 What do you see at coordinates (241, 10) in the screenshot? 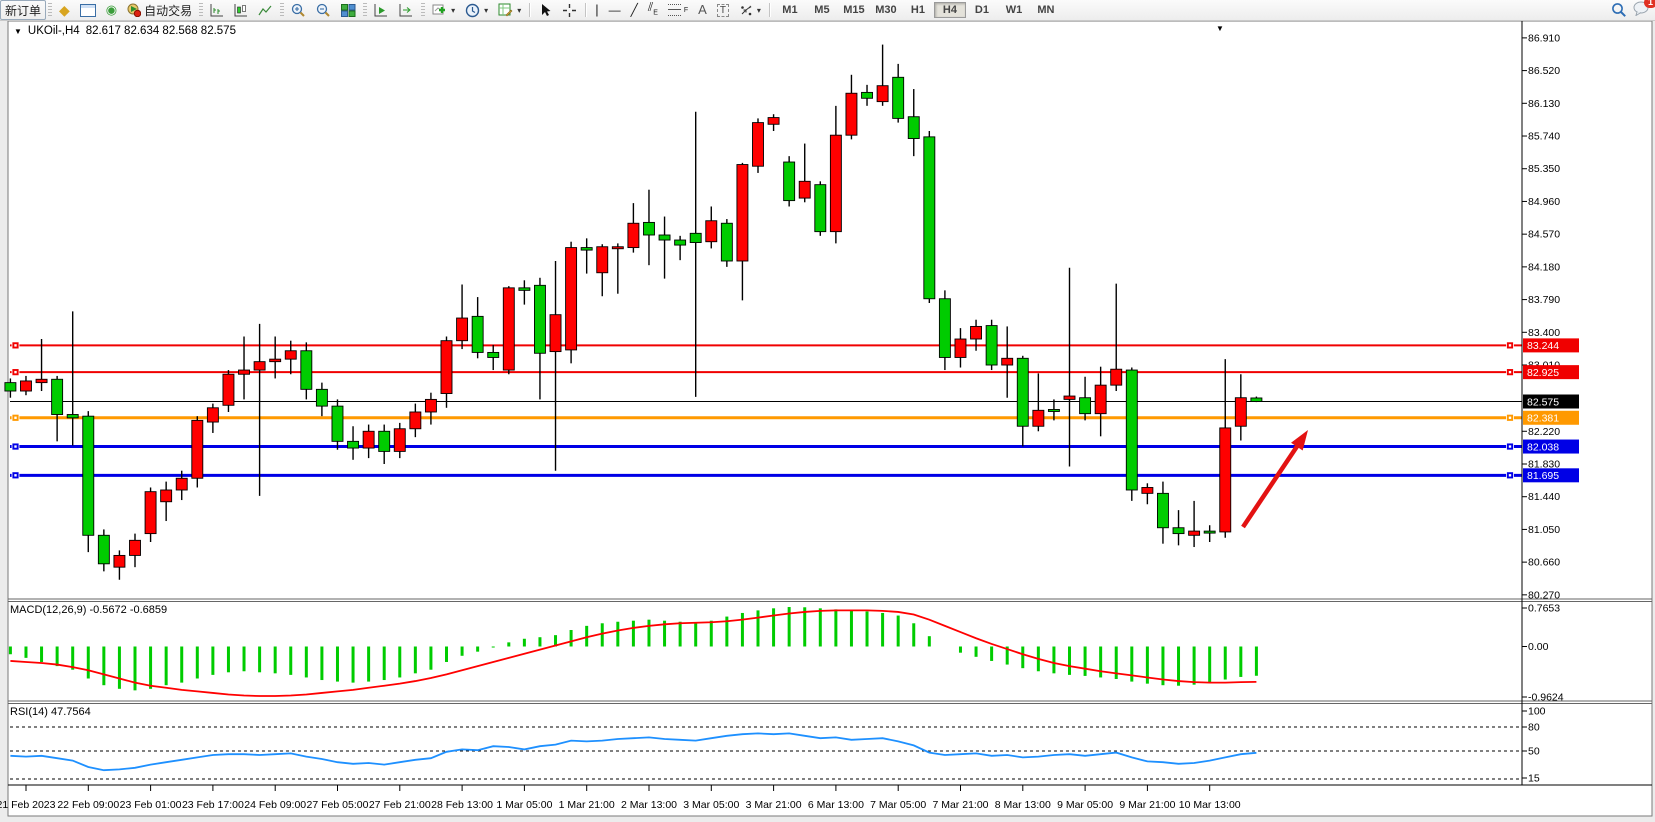
I see `candlestick-button` at bounding box center [241, 10].